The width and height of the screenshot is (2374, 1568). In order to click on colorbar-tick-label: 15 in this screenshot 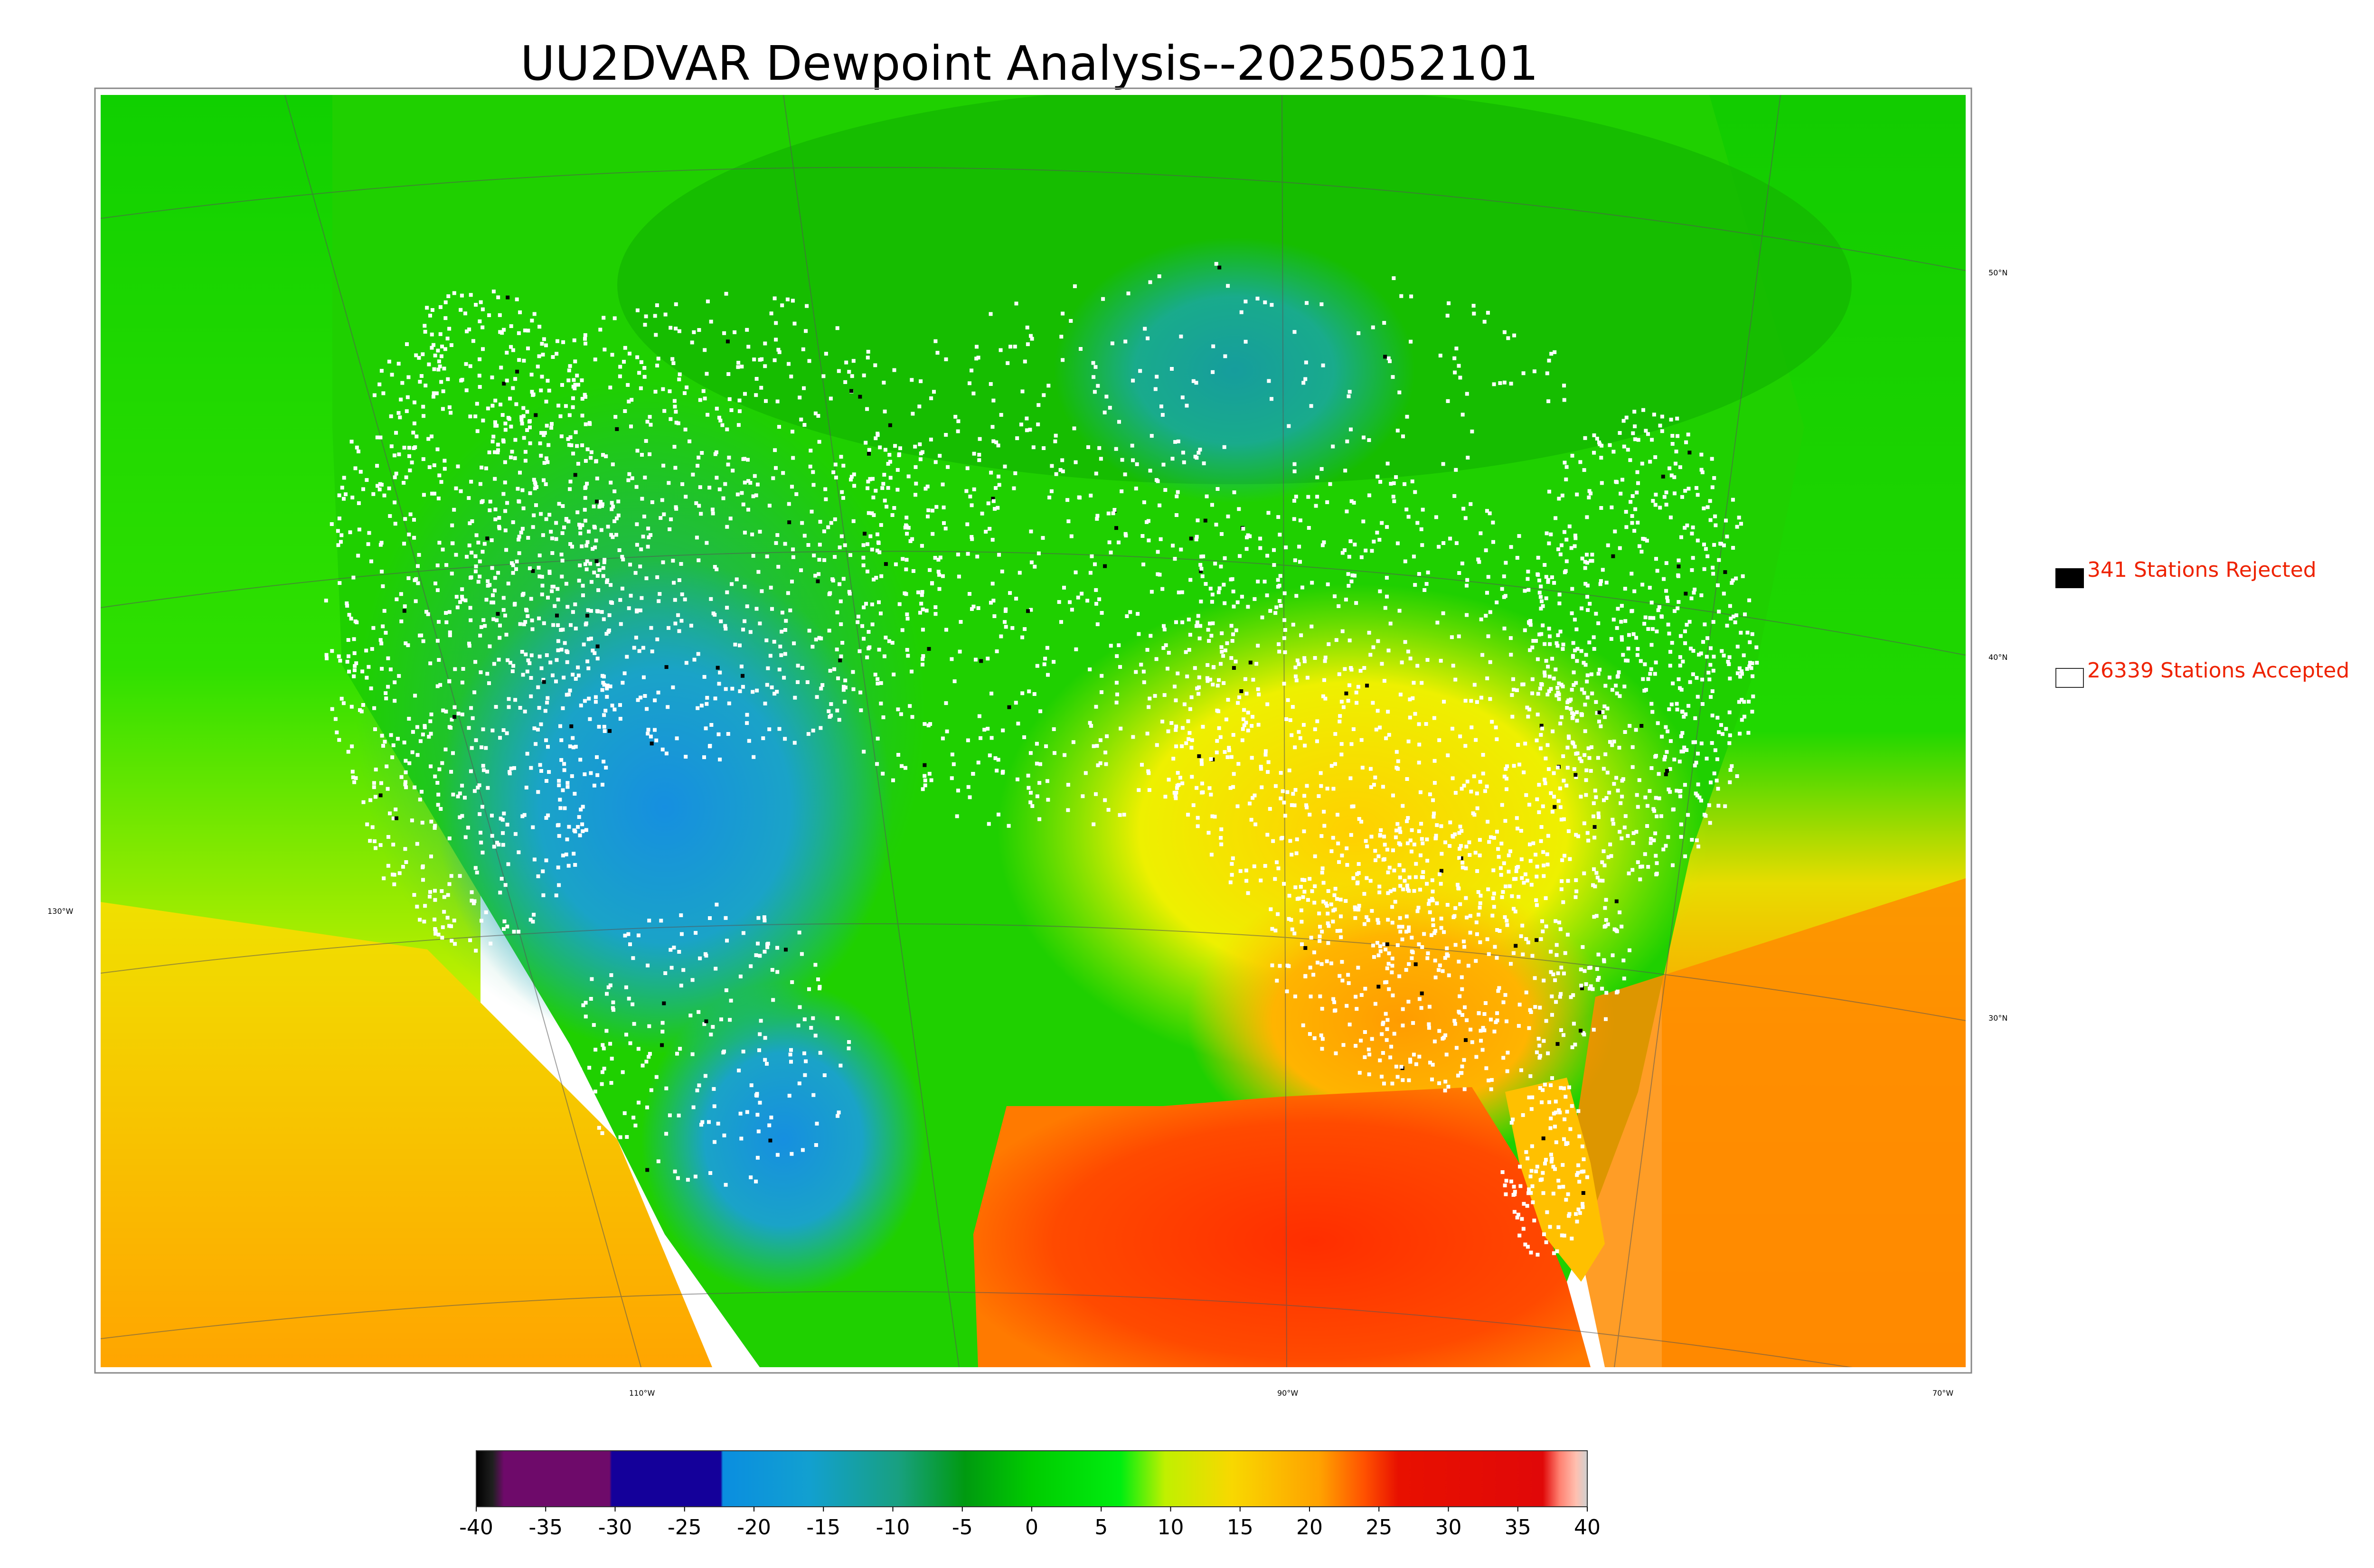, I will do `click(1240, 1528)`.